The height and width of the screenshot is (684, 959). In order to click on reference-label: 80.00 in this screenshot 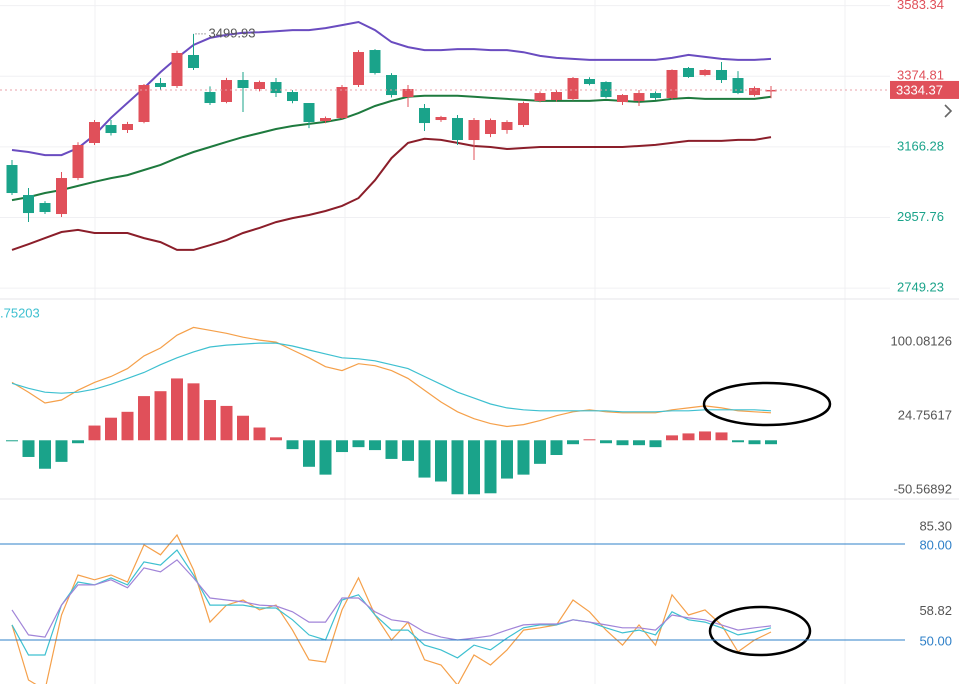, I will do `click(935, 544)`.